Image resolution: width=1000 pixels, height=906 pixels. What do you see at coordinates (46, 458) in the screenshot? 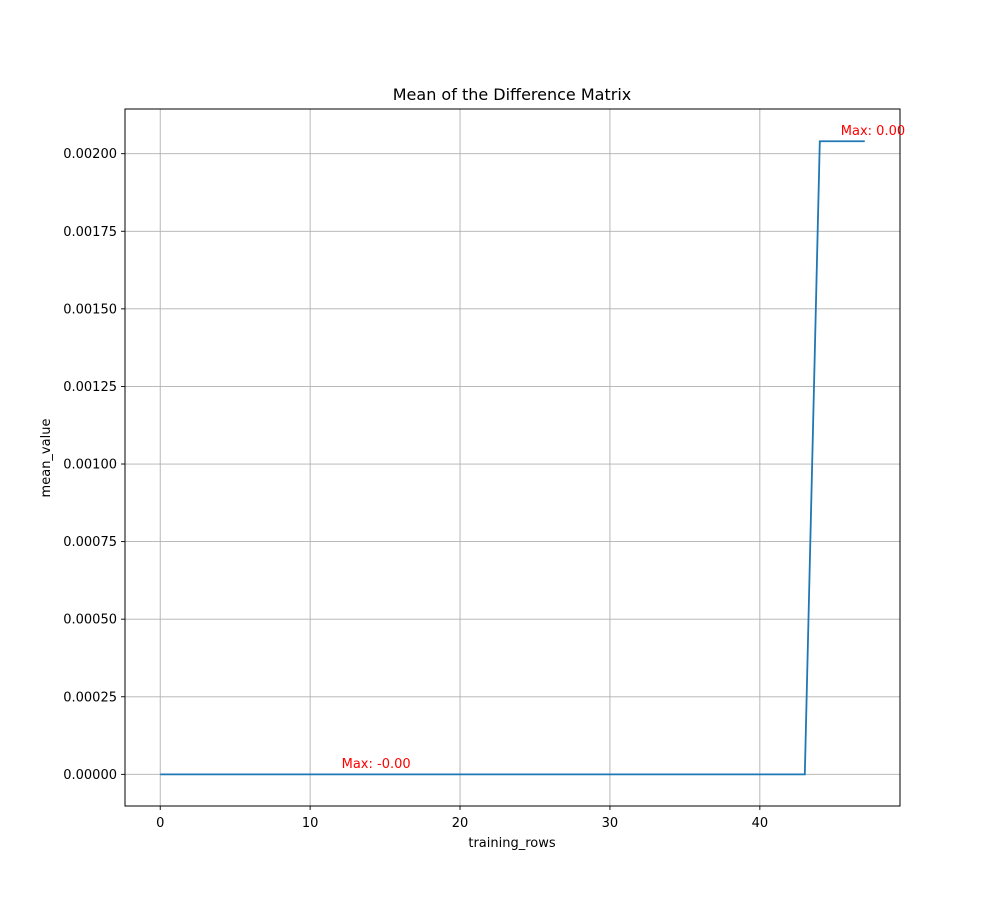
I see `y-axis-title: mean_value` at bounding box center [46, 458].